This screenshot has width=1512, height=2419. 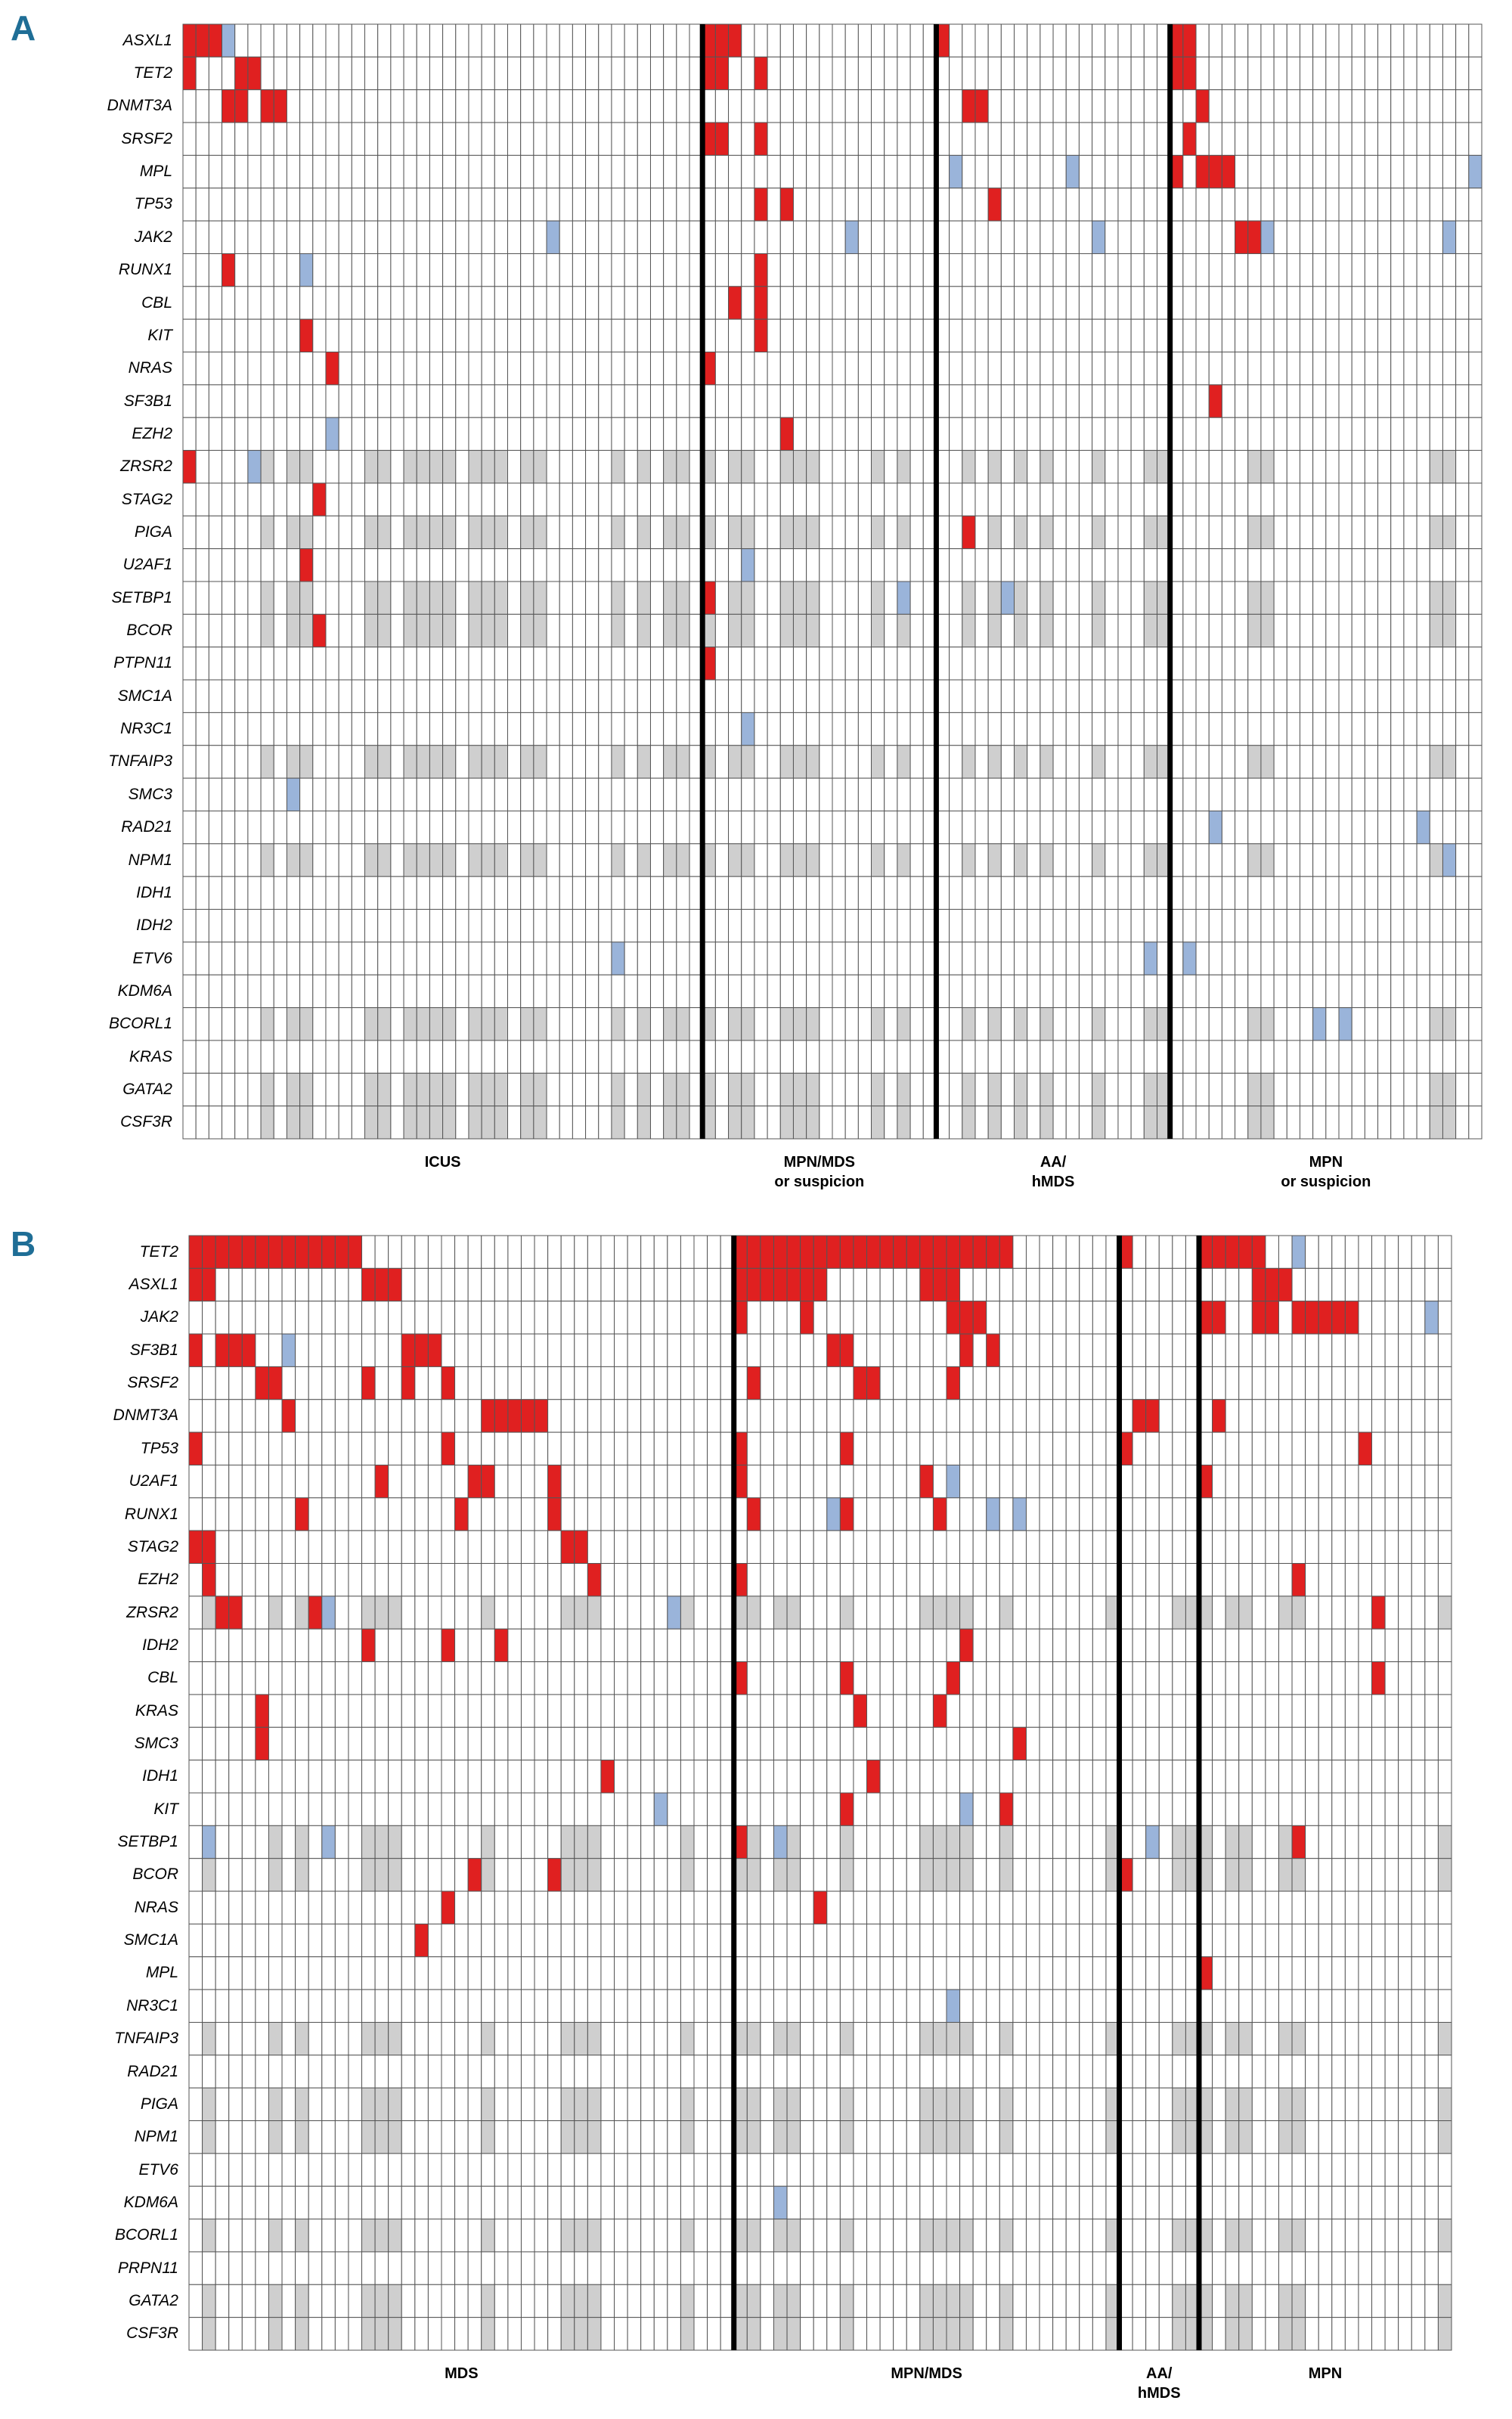 What do you see at coordinates (146, 1122) in the screenshot?
I see `gene-label-csf3r: CSF3R` at bounding box center [146, 1122].